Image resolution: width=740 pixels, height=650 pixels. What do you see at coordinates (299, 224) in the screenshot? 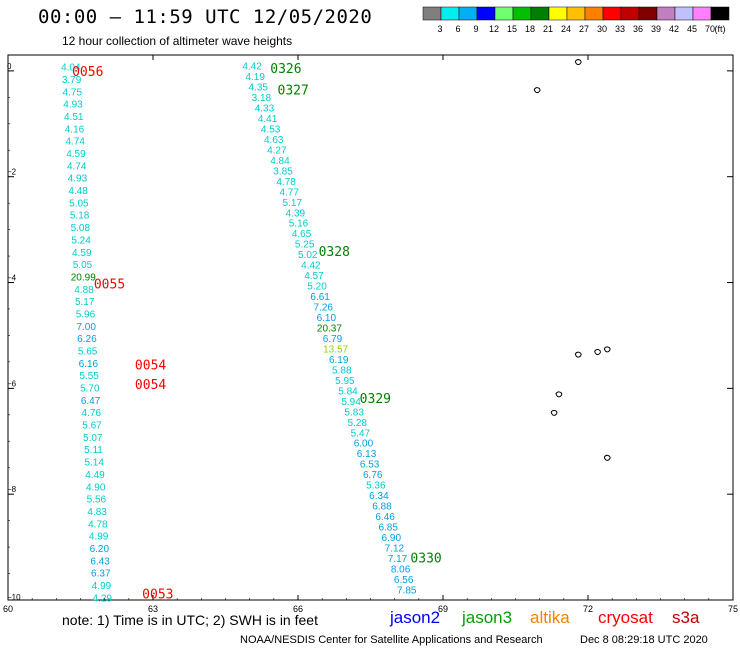
I see `wave-height-value: 5.16` at bounding box center [299, 224].